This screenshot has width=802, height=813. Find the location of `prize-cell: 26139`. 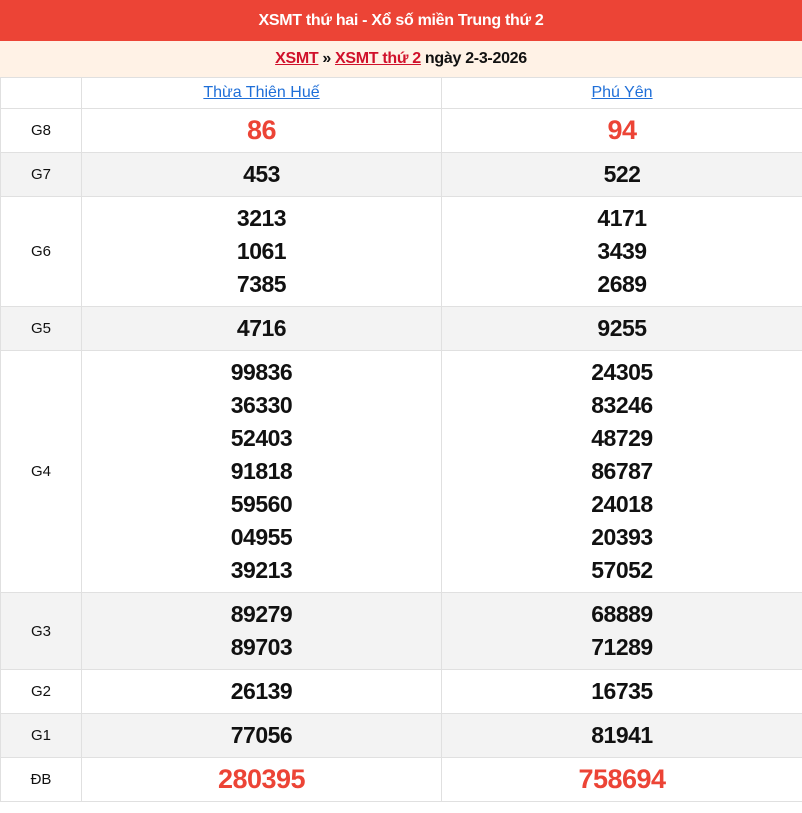

prize-cell: 26139 is located at coordinates (261, 691).